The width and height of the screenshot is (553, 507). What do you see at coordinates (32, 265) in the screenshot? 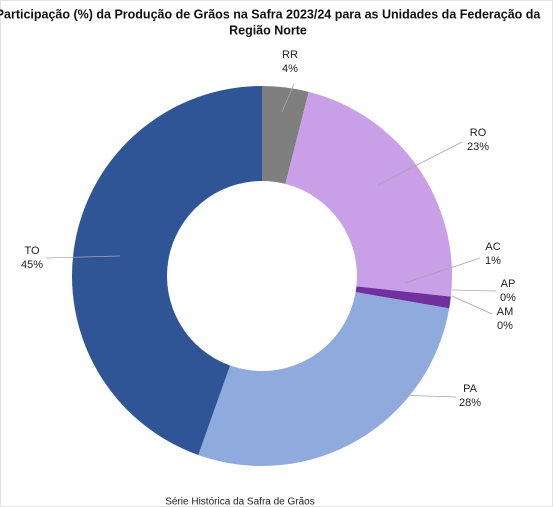
I see `slice-value-label: 45%` at bounding box center [32, 265].